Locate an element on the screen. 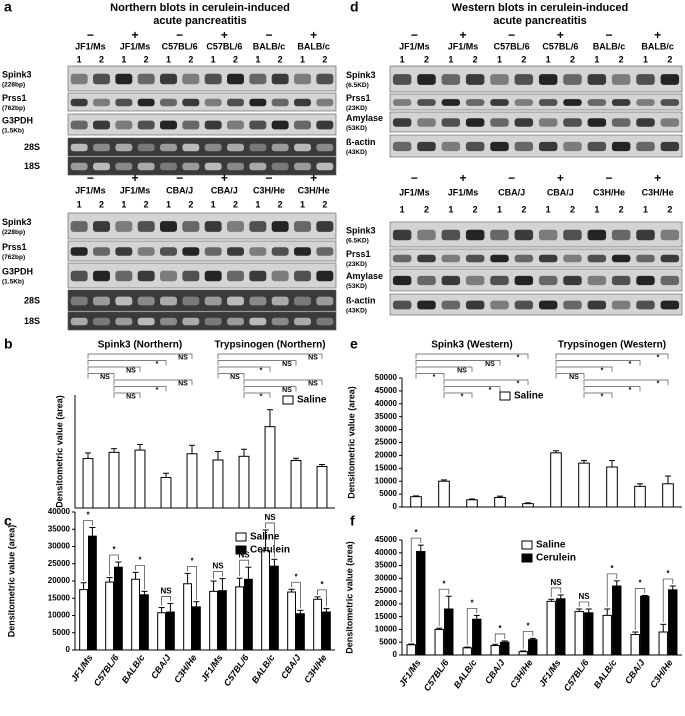  strain-label: C3H/He is located at coordinates (658, 192).